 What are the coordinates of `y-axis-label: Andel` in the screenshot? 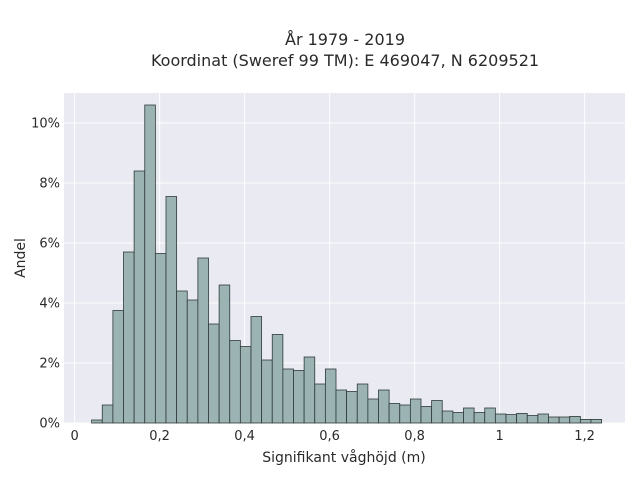 It's located at (21, 258).